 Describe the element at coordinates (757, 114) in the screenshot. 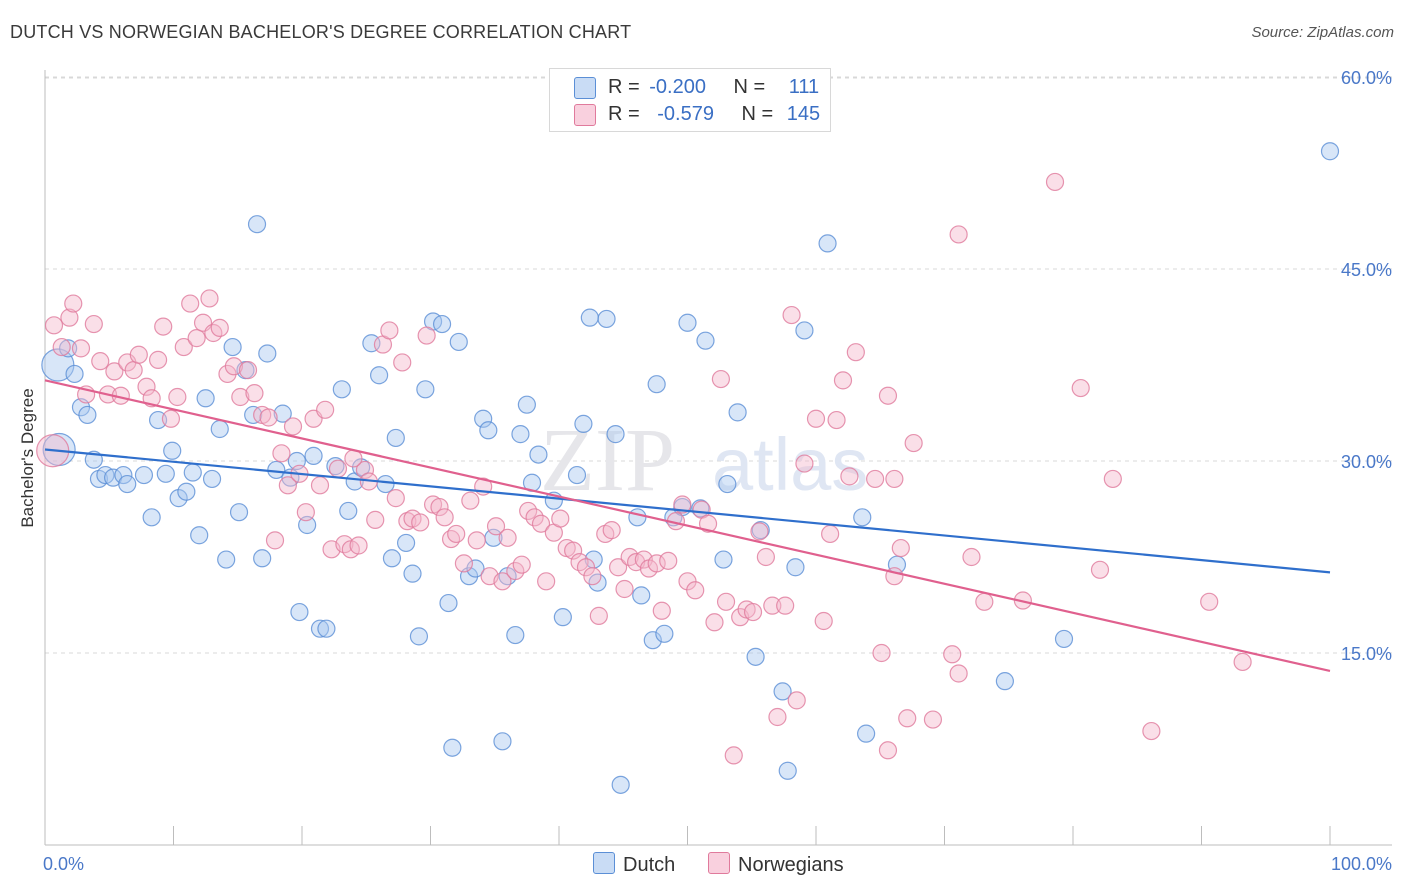

I see `norw-n-label: N =` at that location.